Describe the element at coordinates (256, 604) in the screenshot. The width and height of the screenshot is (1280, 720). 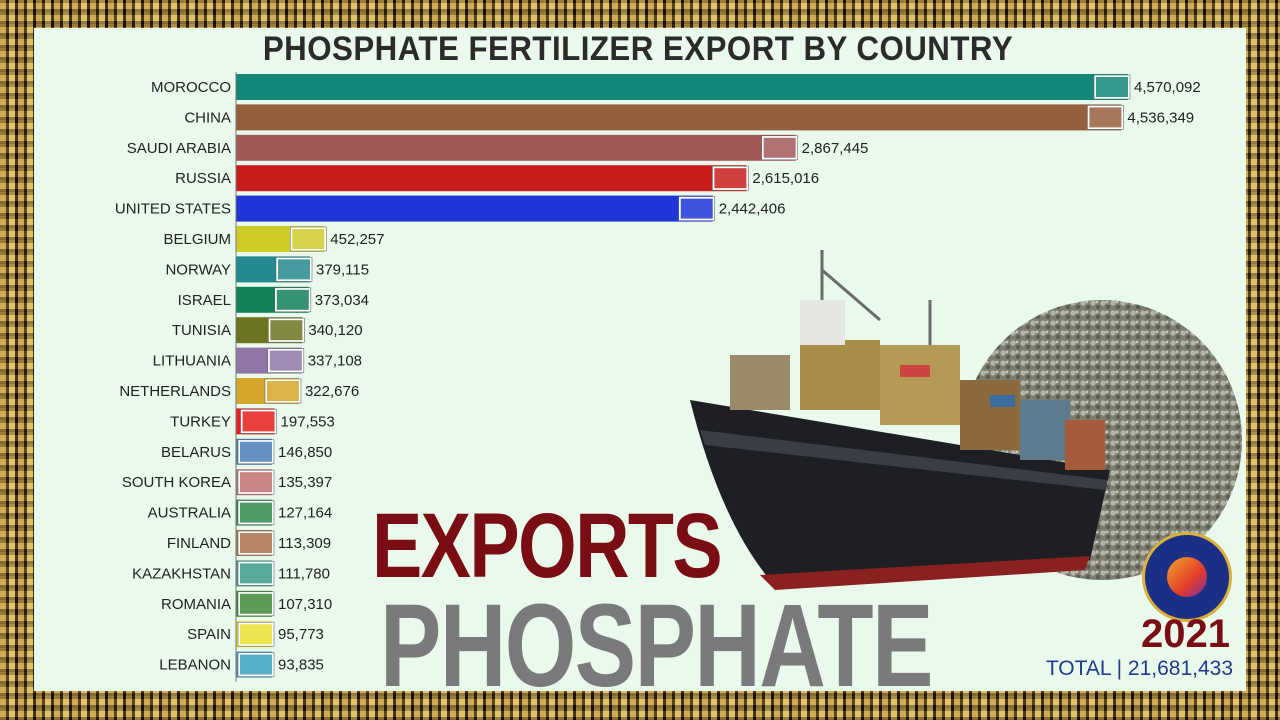
I see `romania-flag-icon` at that location.